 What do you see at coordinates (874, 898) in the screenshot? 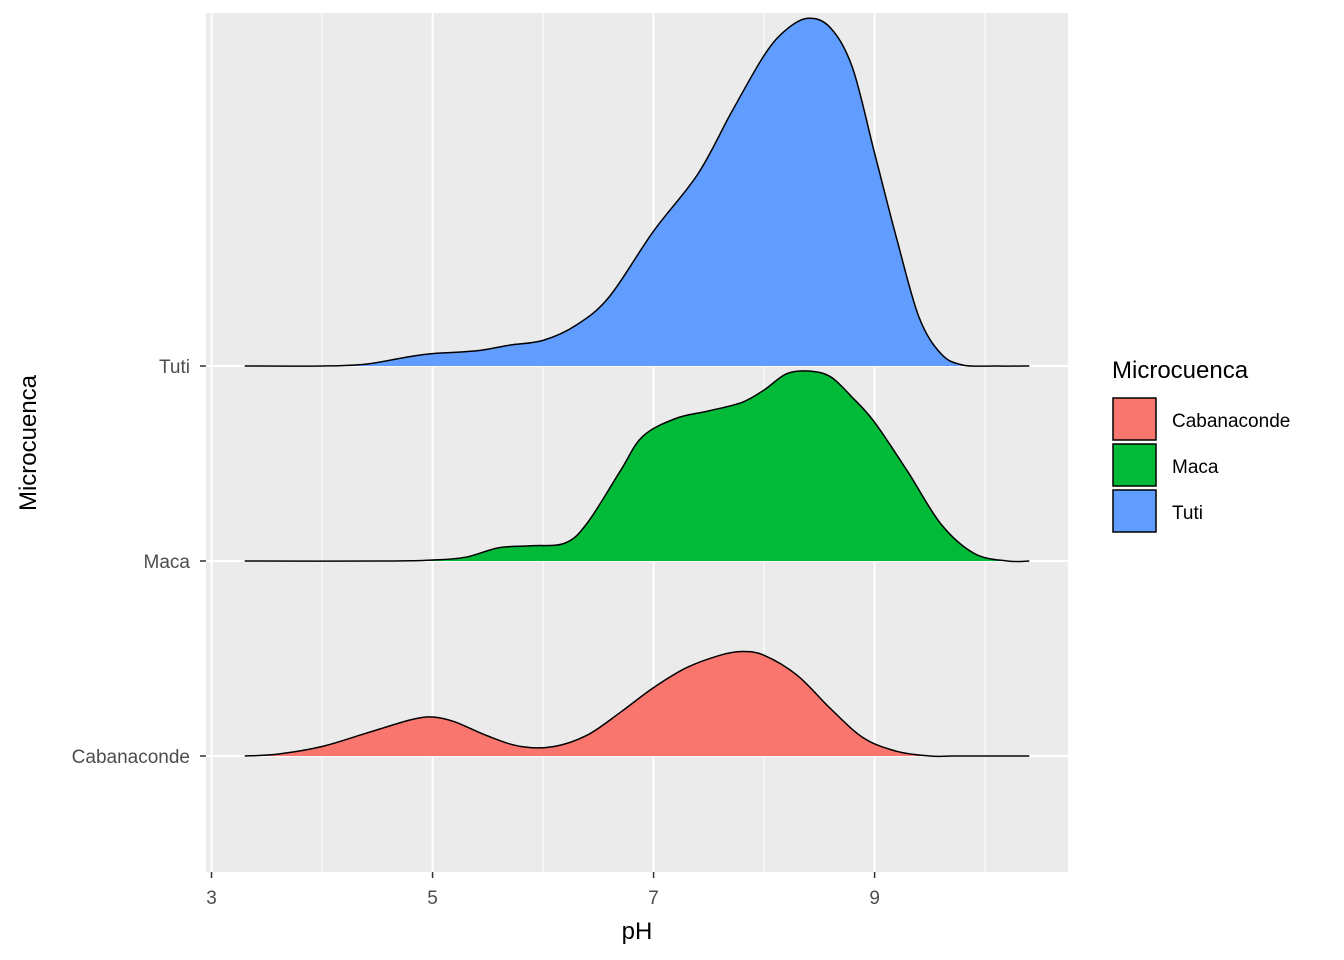
I see `x-tick-label: 9` at bounding box center [874, 898].